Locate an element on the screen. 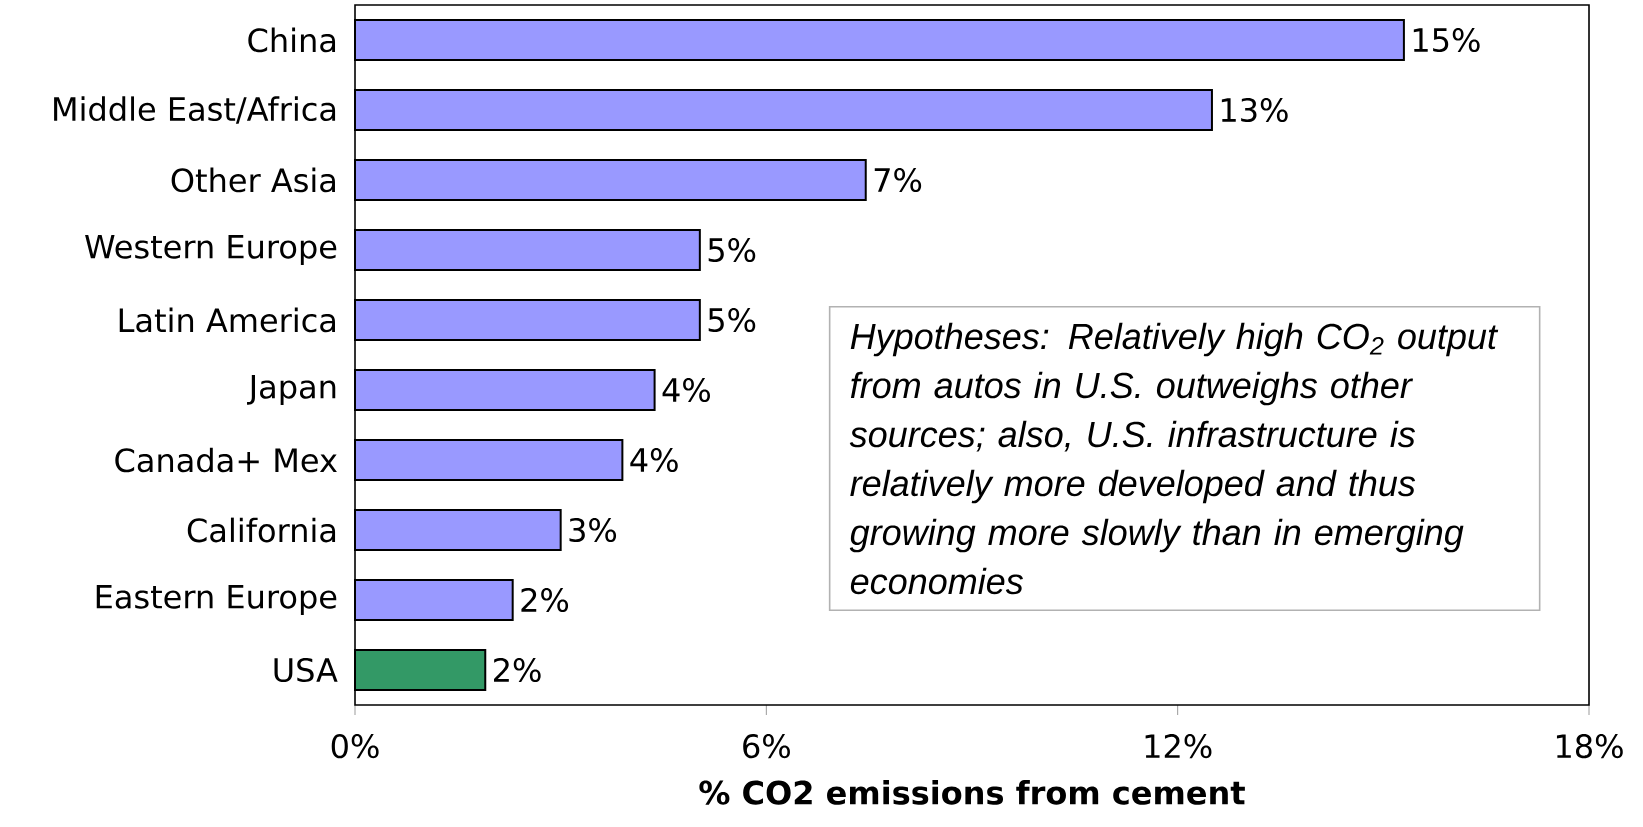 Image resolution: width=1643 pixels, height=827 pixels. y-tick-label: Latin America is located at coordinates (227, 320).